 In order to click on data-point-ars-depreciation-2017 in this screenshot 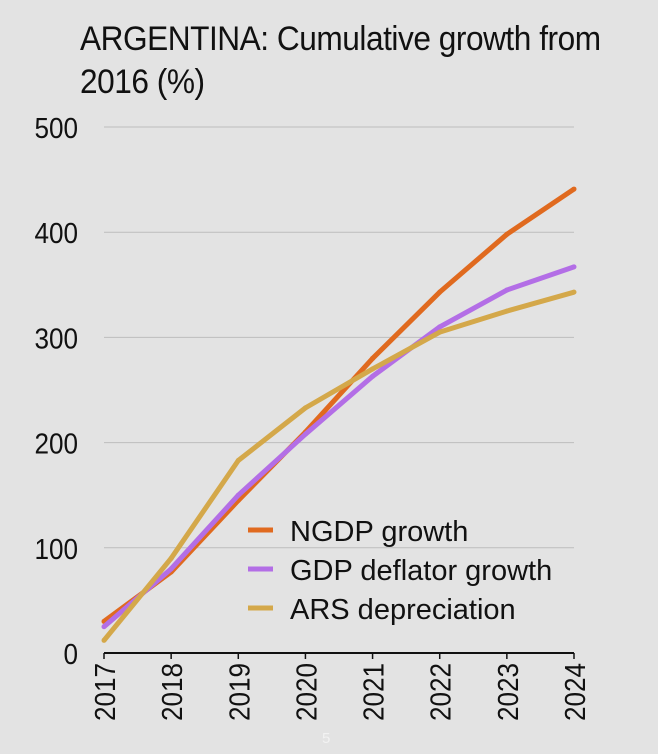, I will do `click(104, 640)`.